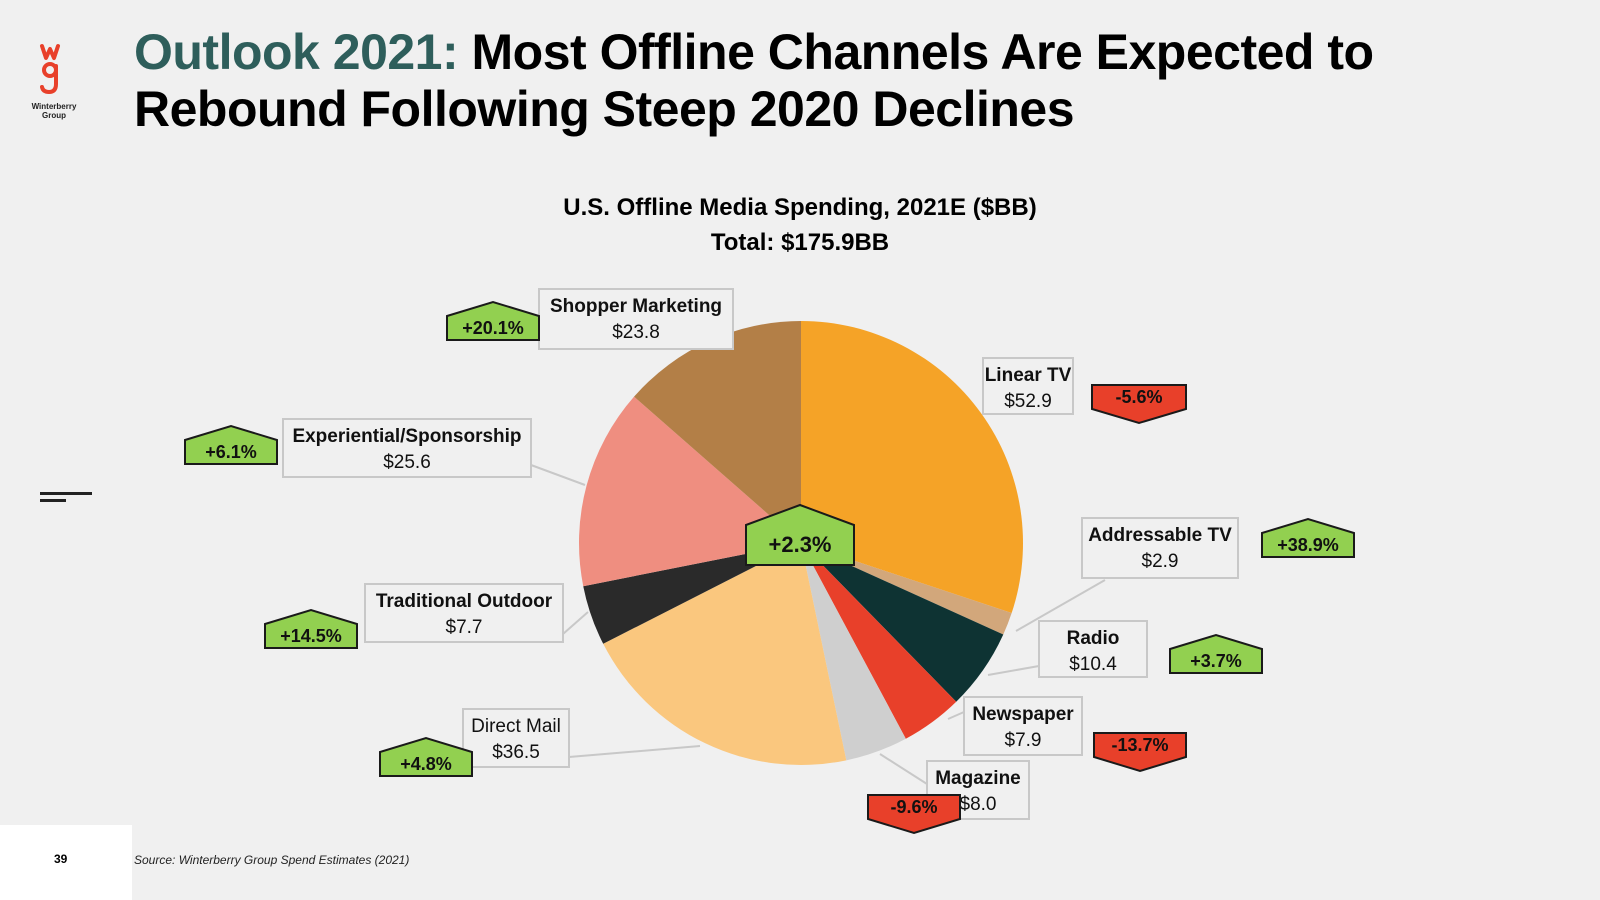 Image resolution: width=1600 pixels, height=900 pixels. I want to click on change-badge-direct-mail: +4.8%, so click(426, 756).